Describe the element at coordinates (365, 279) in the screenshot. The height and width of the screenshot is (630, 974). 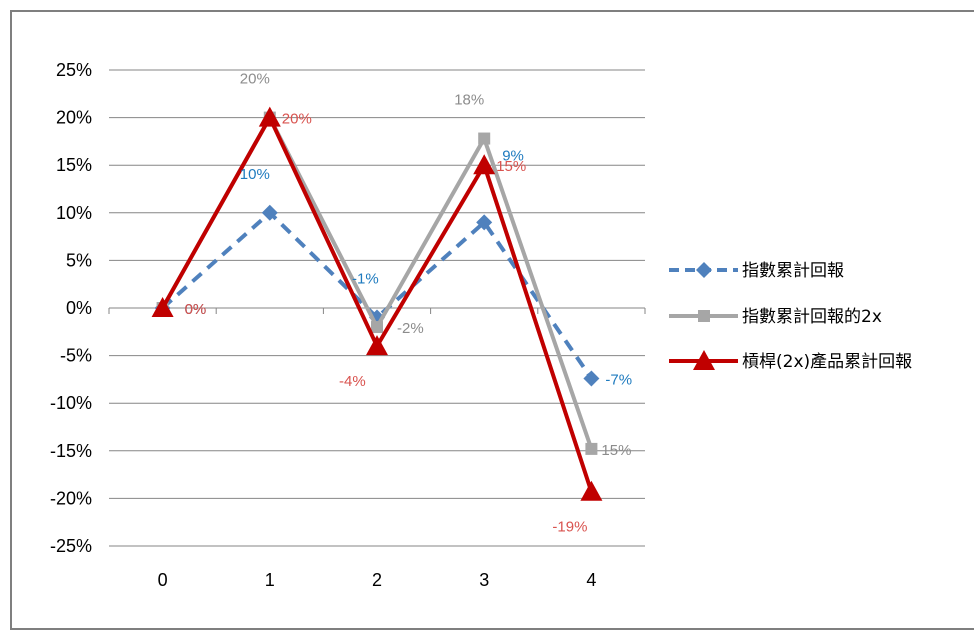
I see `data-label: -1%` at that location.